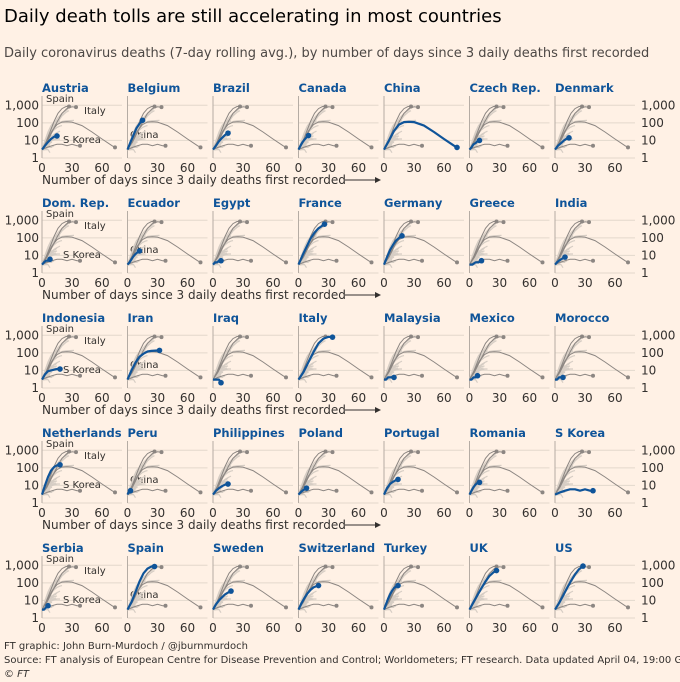  What do you see at coordinates (17, 674) in the screenshot?
I see `copyright: © FT` at bounding box center [17, 674].